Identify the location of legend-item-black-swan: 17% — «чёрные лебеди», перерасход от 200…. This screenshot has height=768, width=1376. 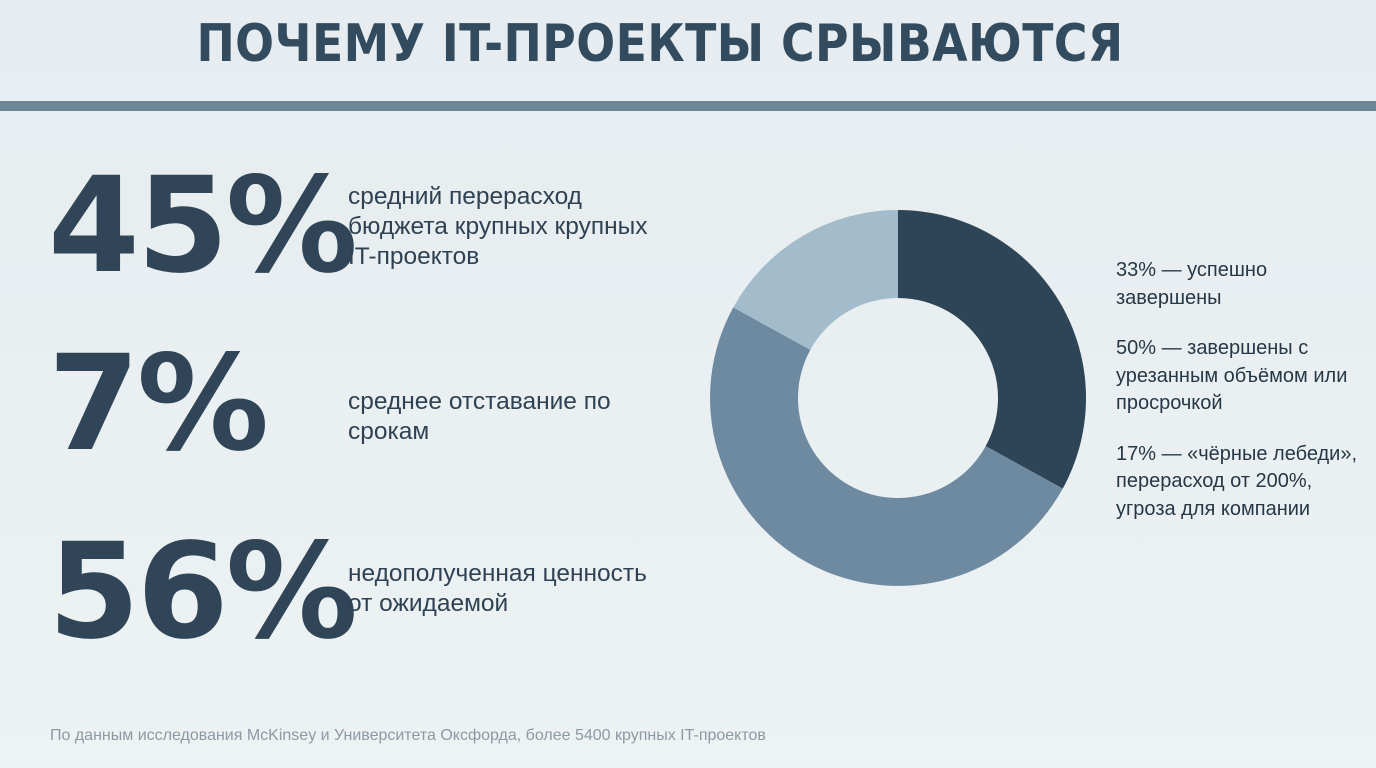
(1237, 481).